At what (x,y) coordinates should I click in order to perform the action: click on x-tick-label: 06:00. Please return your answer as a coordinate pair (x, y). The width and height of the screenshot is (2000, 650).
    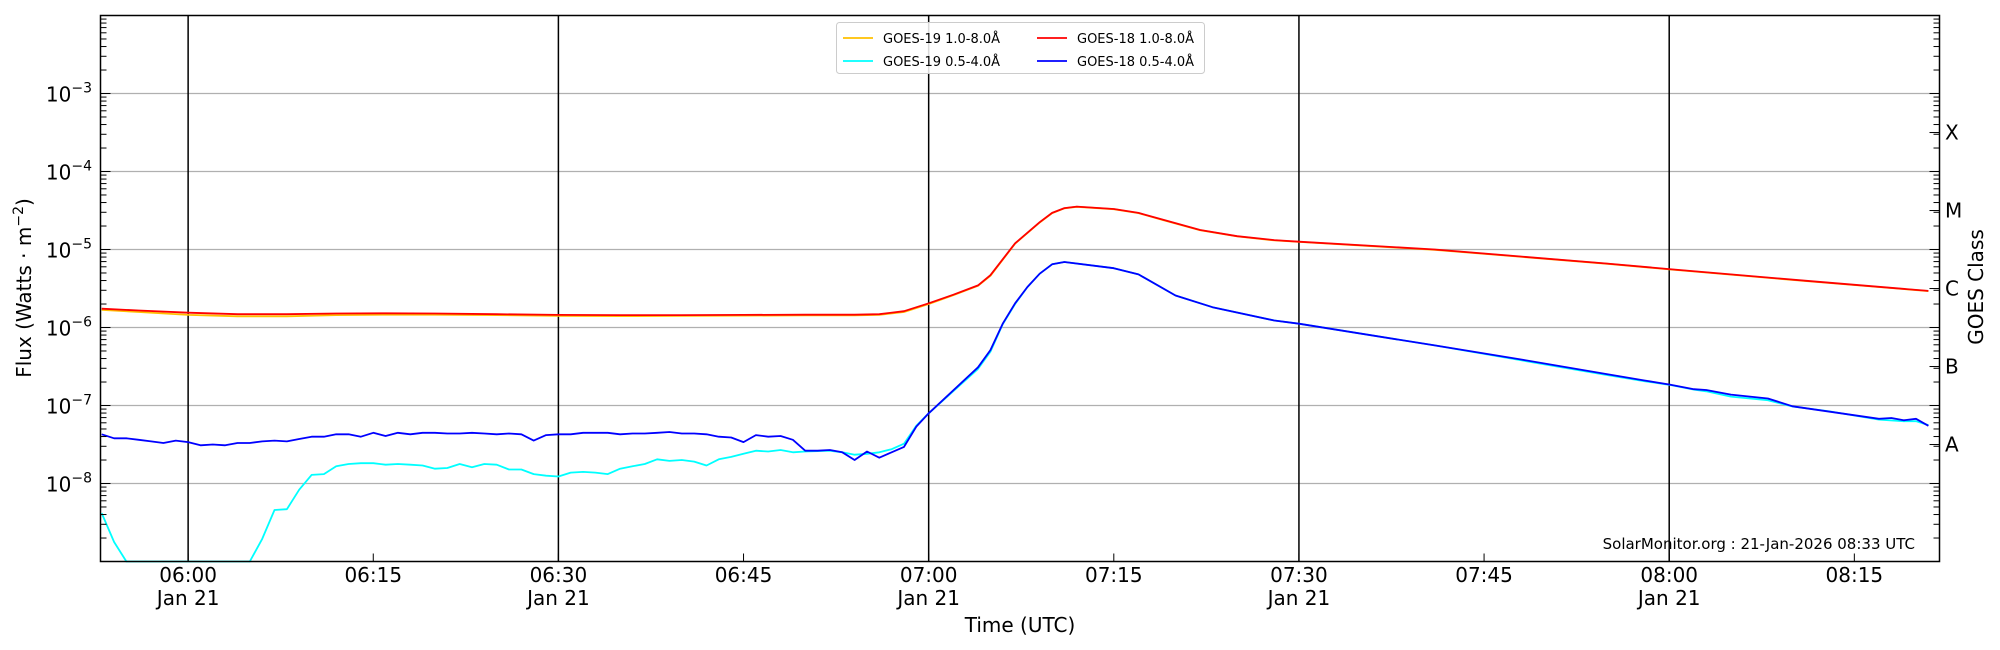
    Looking at the image, I should click on (188, 575).